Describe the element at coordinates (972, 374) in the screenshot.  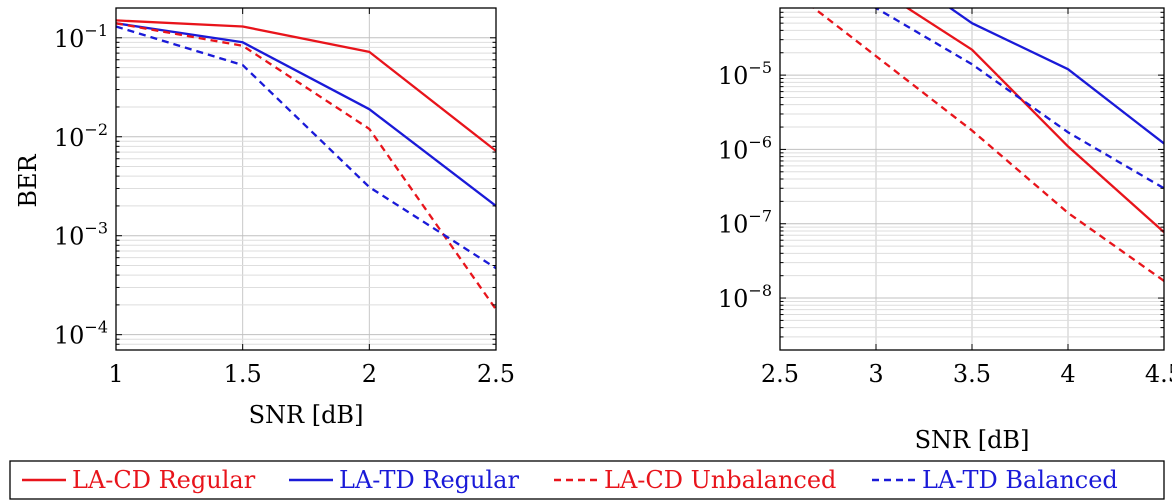
I see `right-x-tick-label: 3.5` at that location.